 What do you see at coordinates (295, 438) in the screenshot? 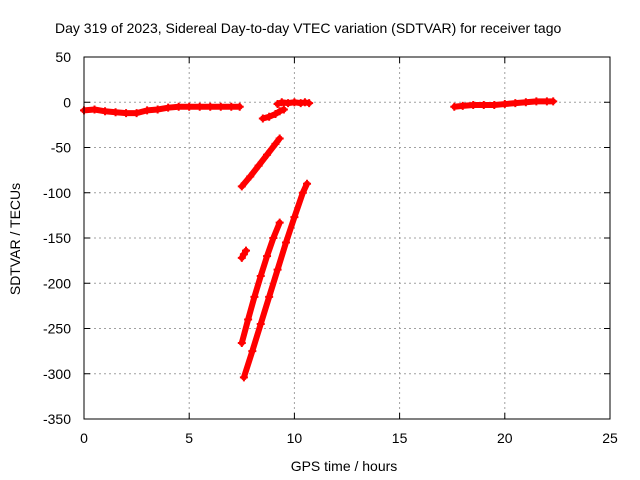
I see `x-tick-label: 10` at bounding box center [295, 438].